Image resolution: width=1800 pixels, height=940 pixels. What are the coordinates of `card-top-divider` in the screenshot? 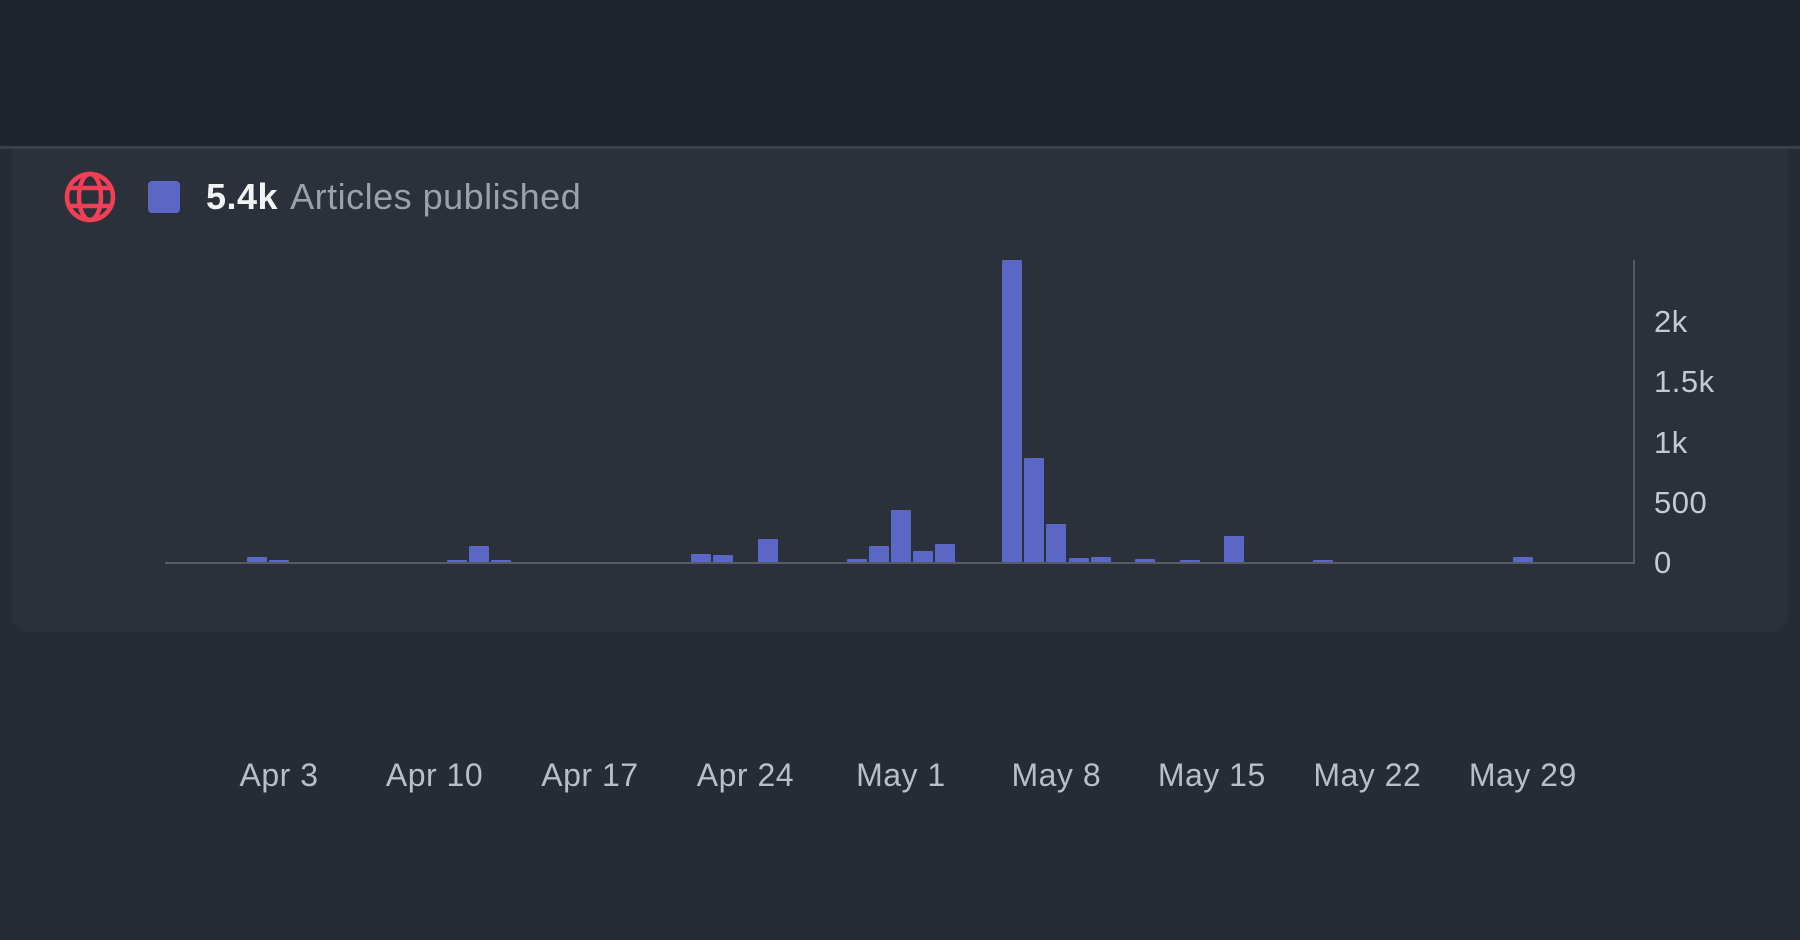 It's located at (900, 147).